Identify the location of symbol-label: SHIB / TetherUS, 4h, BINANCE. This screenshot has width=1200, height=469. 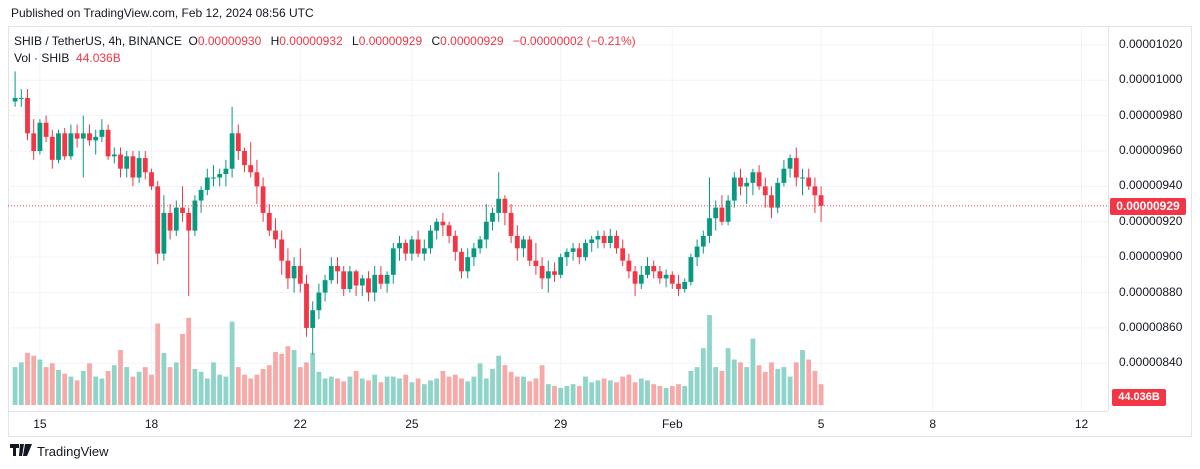
(98, 41).